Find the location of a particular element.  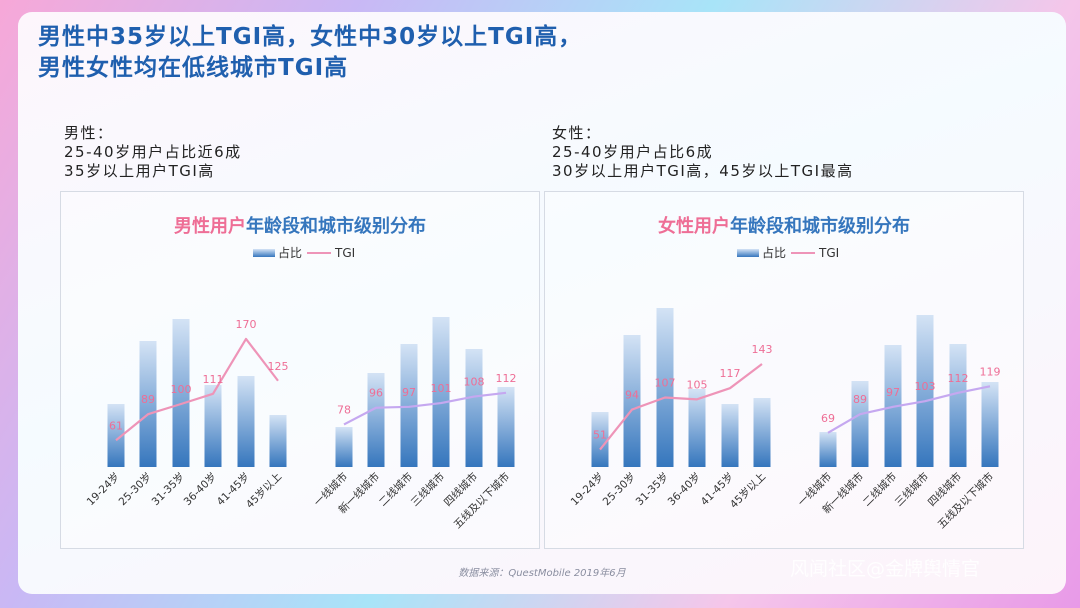

watermark: 风闻社区@金牌舆情官 is located at coordinates (885, 569).